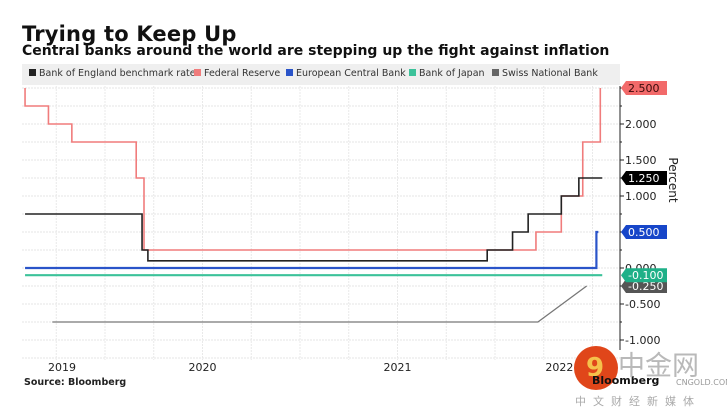 The image size is (727, 415). What do you see at coordinates (398, 367) in the screenshot?
I see `x-tick-label: 2021` at bounding box center [398, 367].